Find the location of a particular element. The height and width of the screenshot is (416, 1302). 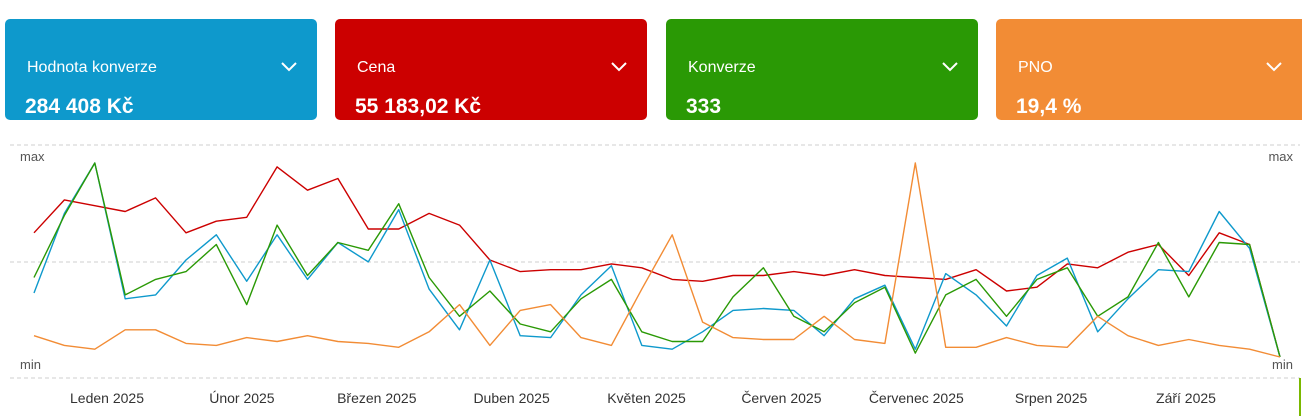

y-min-label-right: min is located at coordinates (1282, 364).